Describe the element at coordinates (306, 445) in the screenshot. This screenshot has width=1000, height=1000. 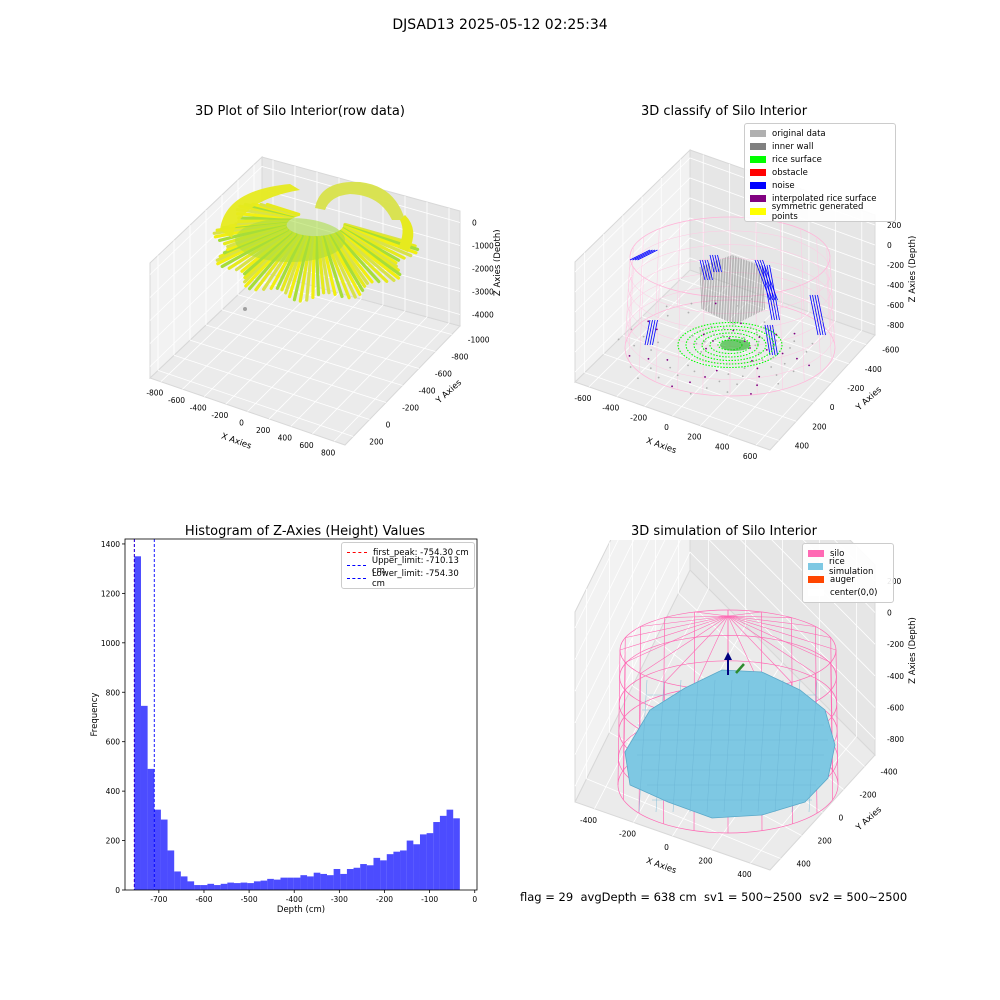
I see `x-tick-label: 600` at that location.